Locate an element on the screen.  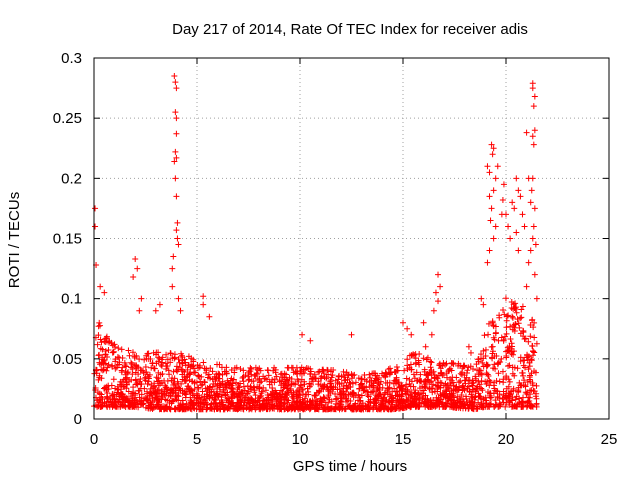
y-tick-label: 0 is located at coordinates (78, 419).